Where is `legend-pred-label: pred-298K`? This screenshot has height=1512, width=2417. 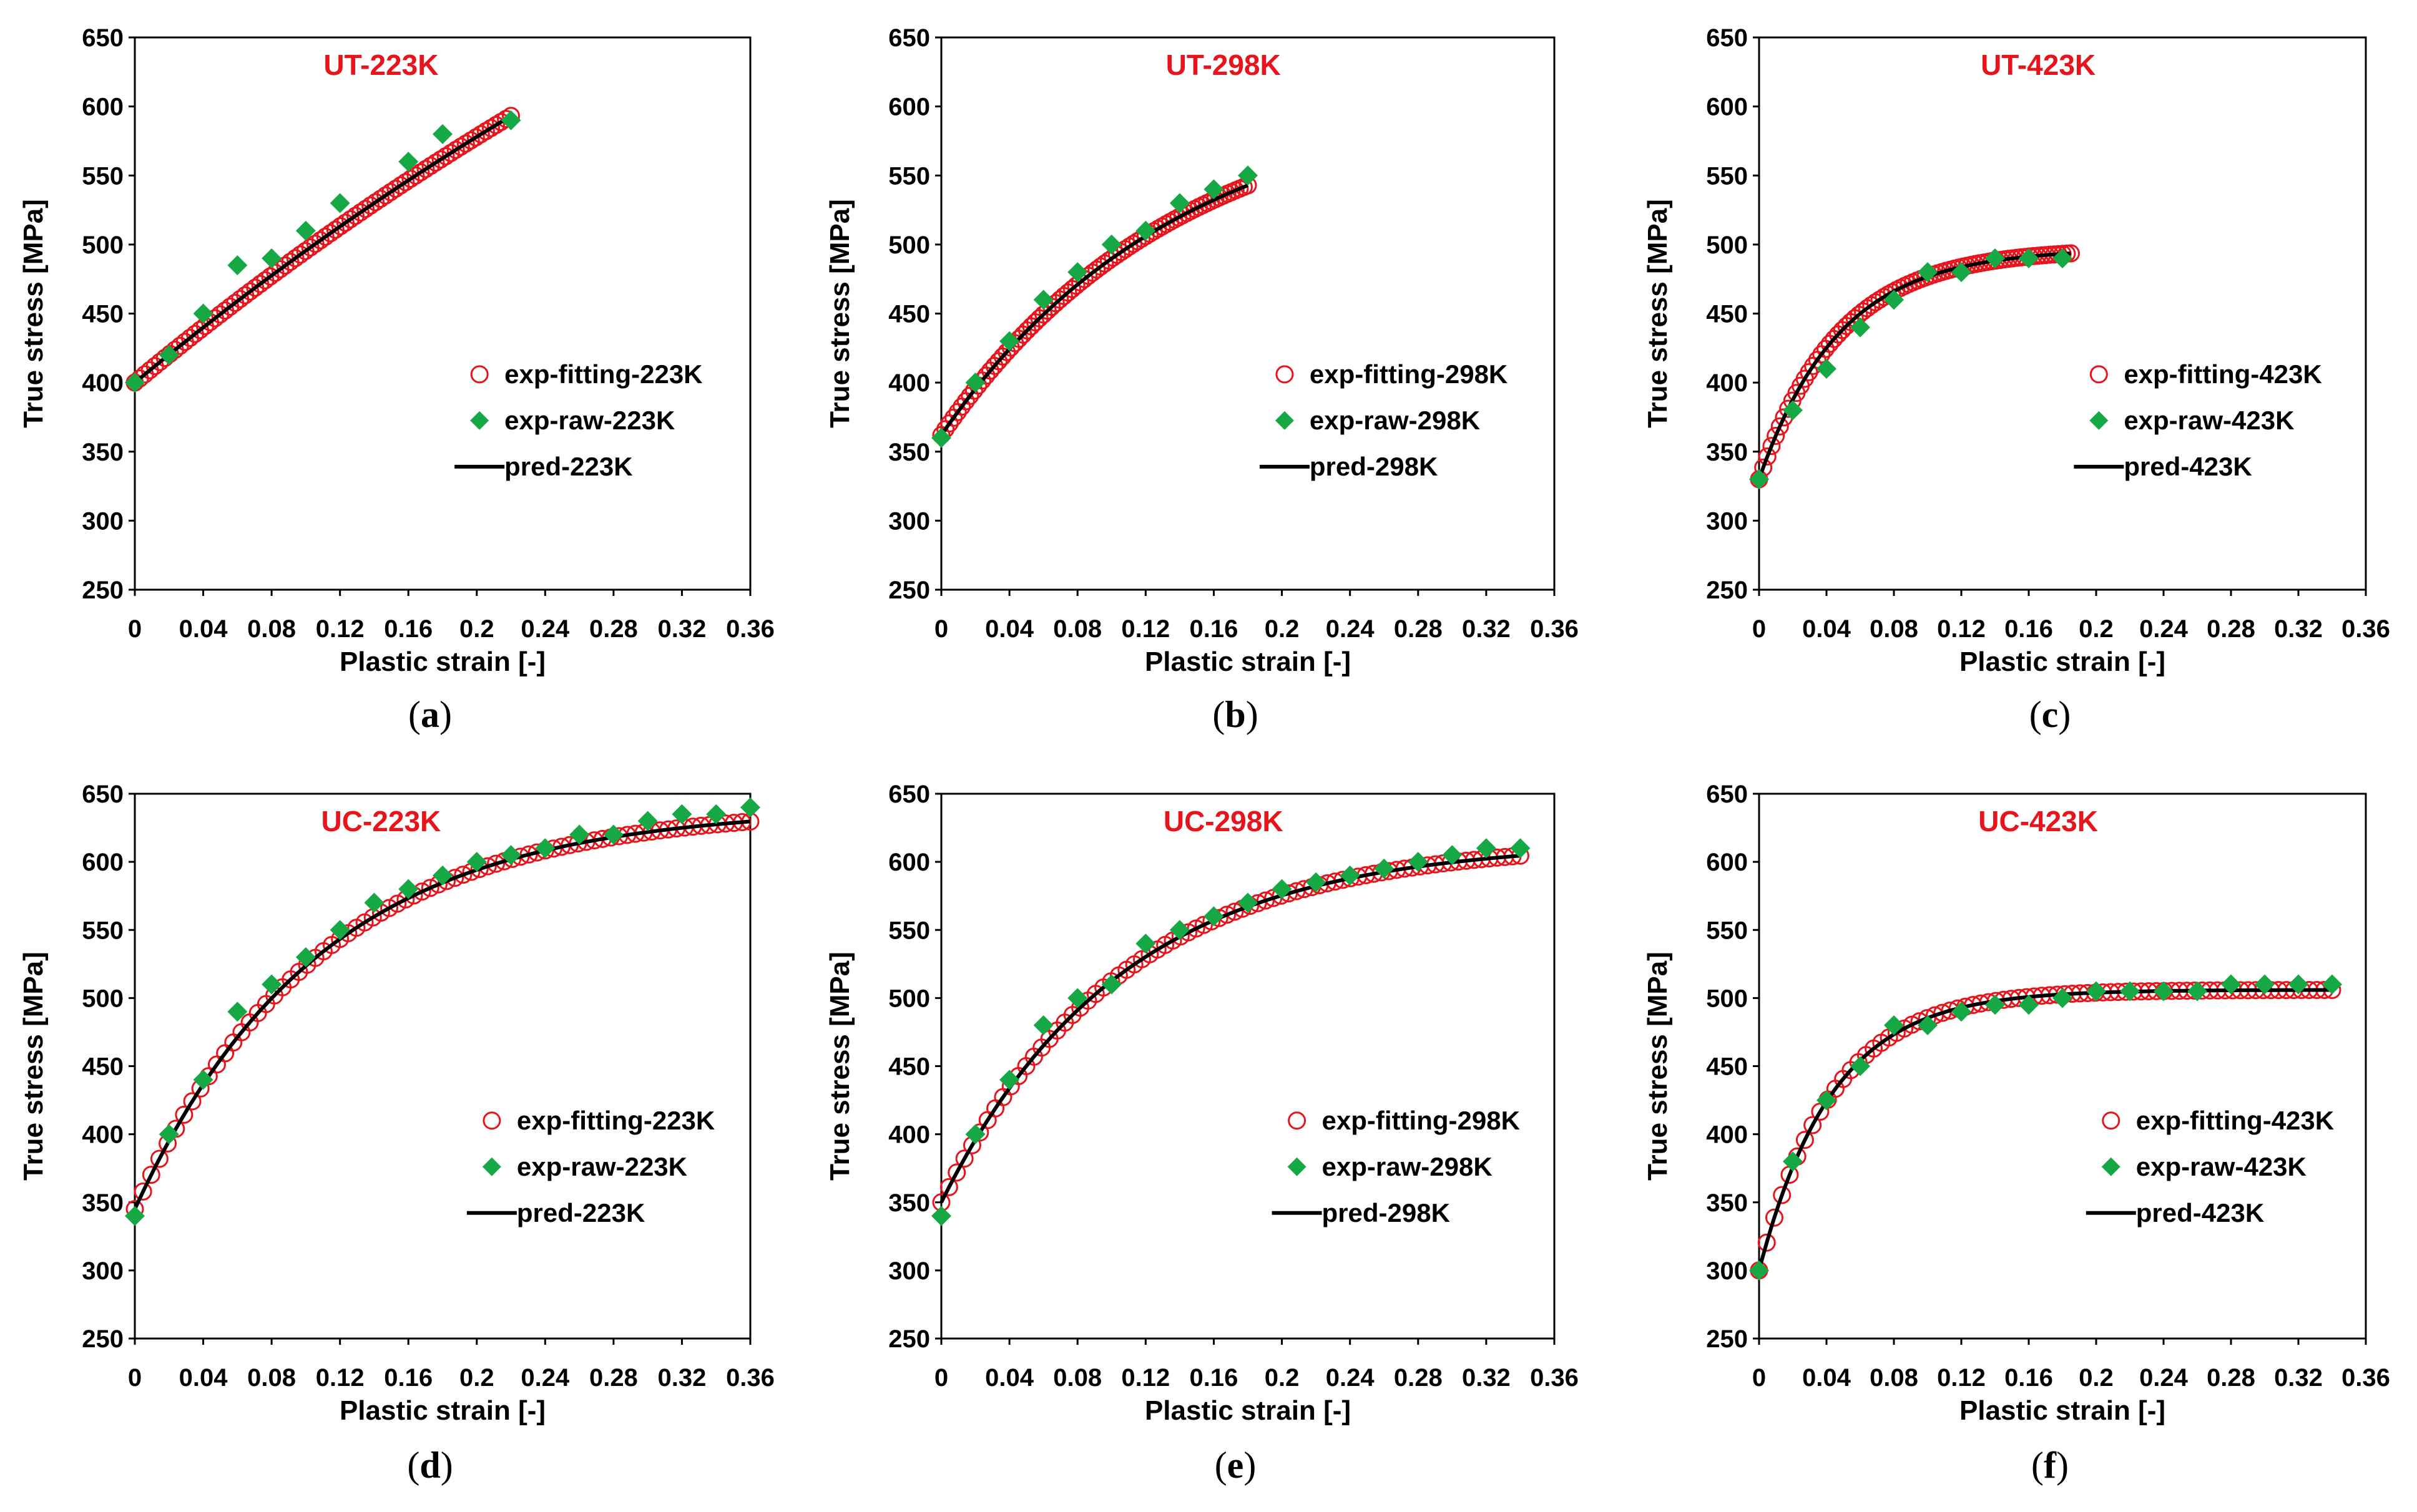 legend-pred-label: pred-298K is located at coordinates (1374, 466).